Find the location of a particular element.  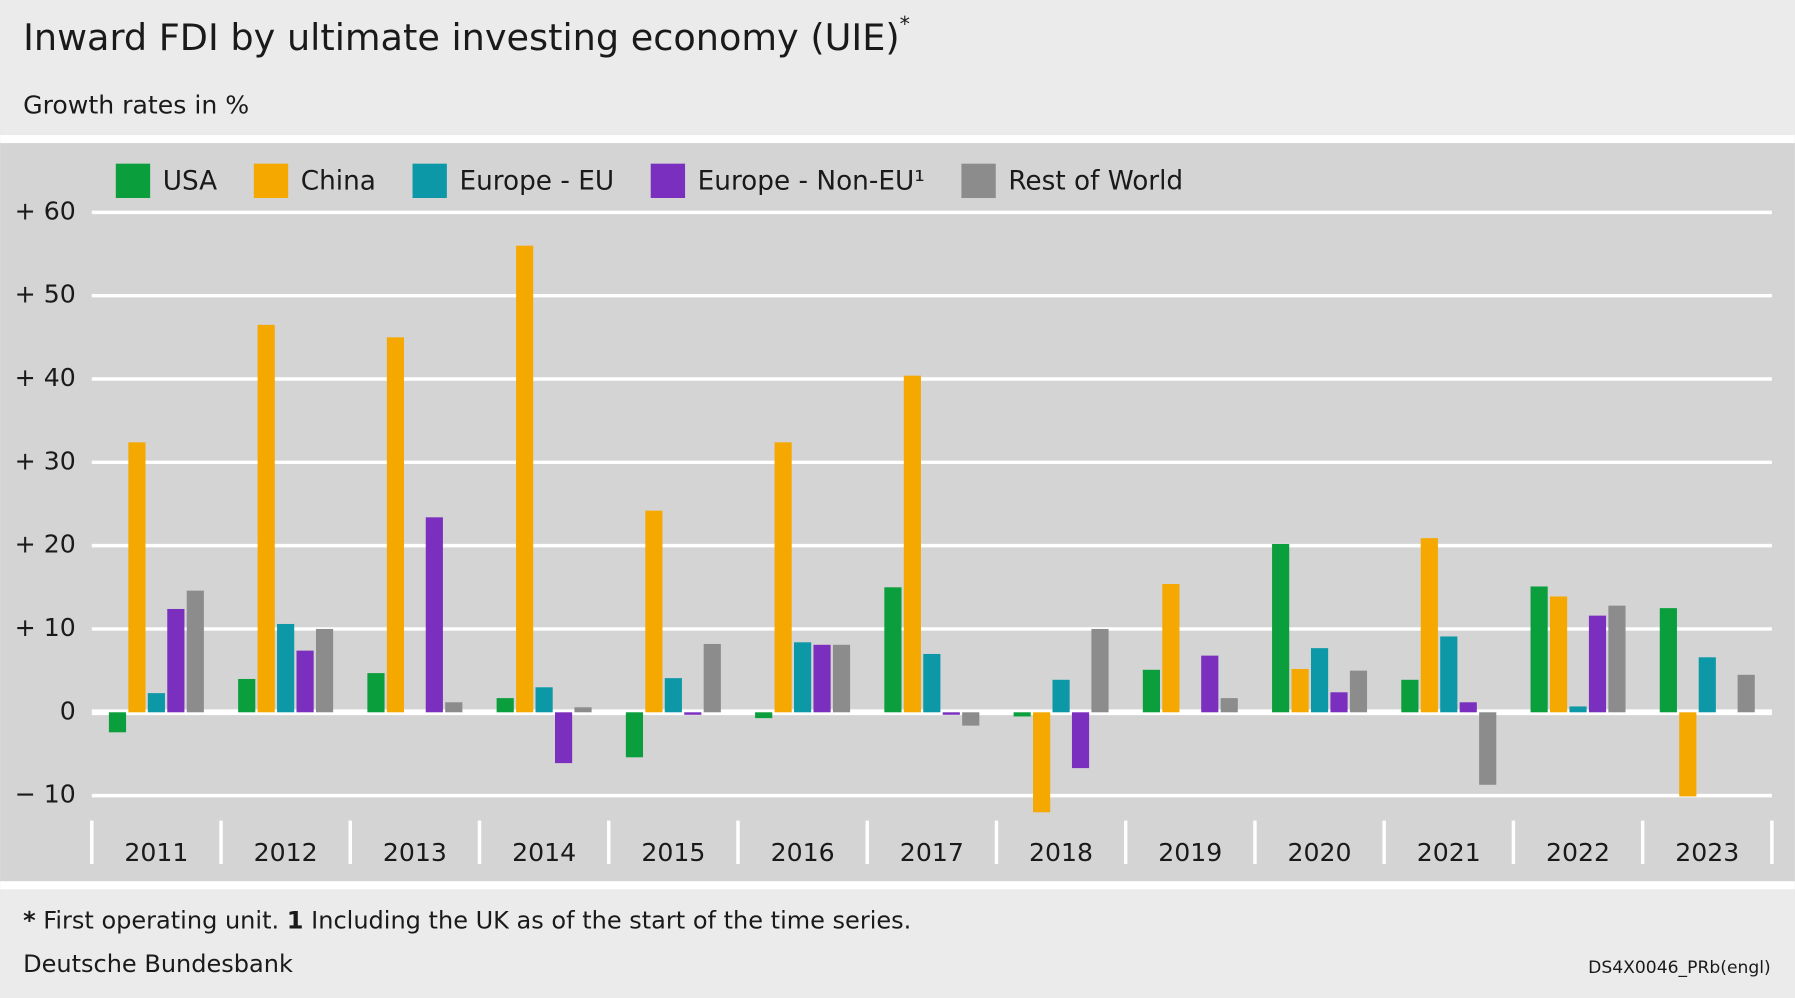

legend-label: China is located at coordinates (338, 181).